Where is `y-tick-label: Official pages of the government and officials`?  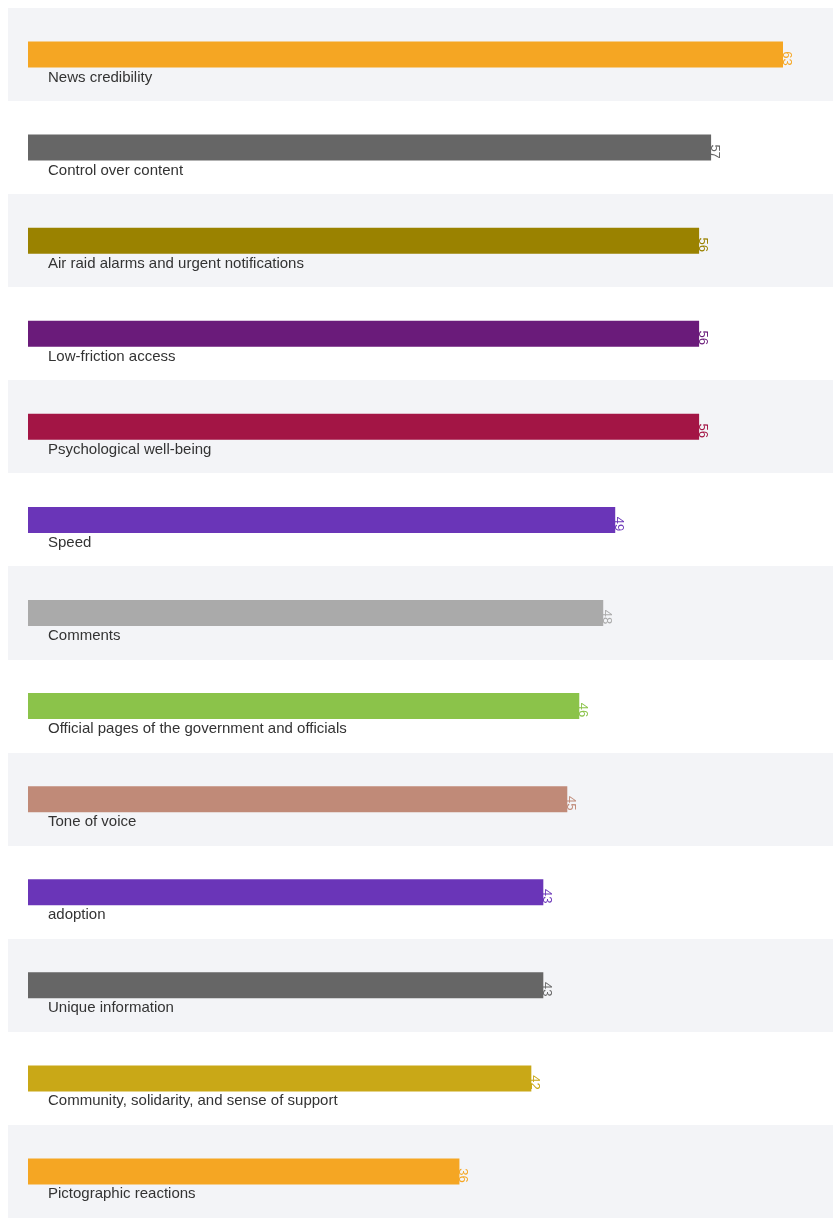
y-tick-label: Official pages of the government and officials is located at coordinates (197, 728).